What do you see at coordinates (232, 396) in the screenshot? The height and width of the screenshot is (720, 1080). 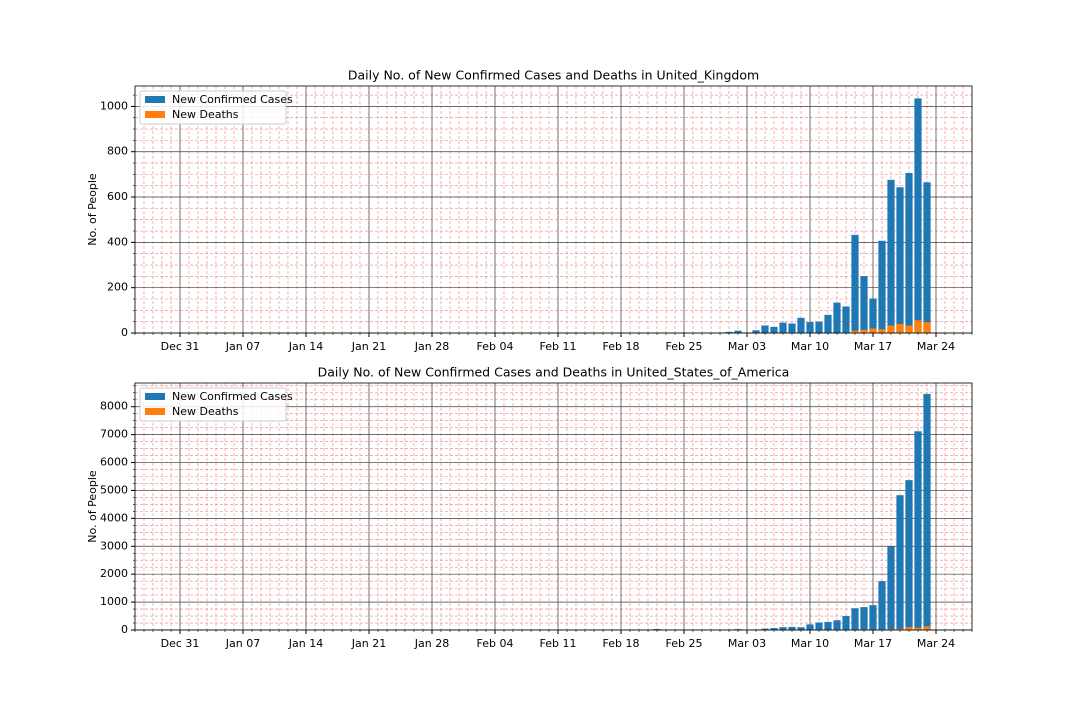 I see `legend-label: New Confirmed Cases` at bounding box center [232, 396].